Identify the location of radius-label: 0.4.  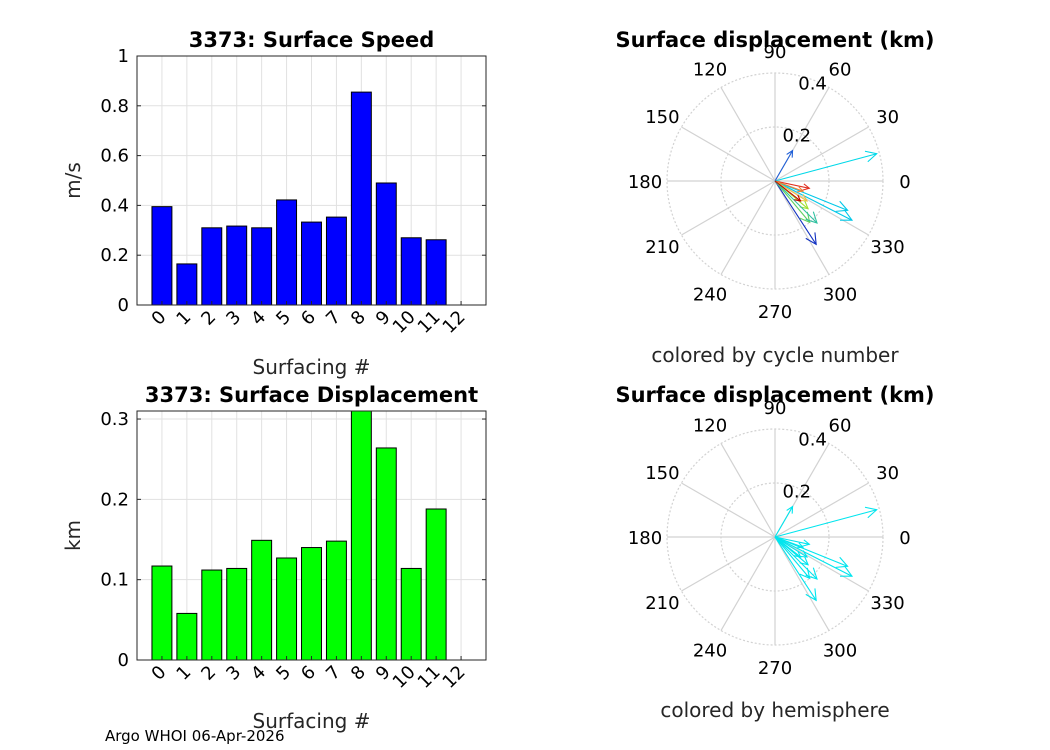
(812, 440).